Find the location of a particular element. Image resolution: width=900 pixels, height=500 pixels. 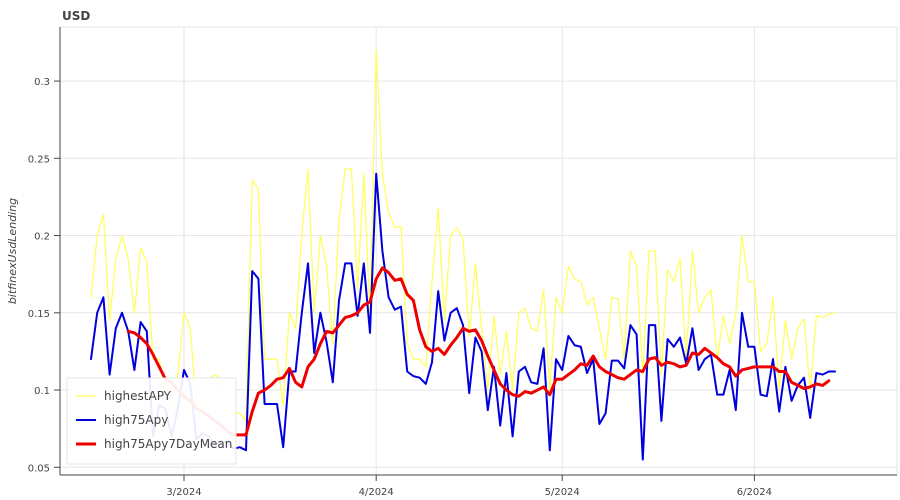

y-tick-label: 0.05 is located at coordinates (39, 468).